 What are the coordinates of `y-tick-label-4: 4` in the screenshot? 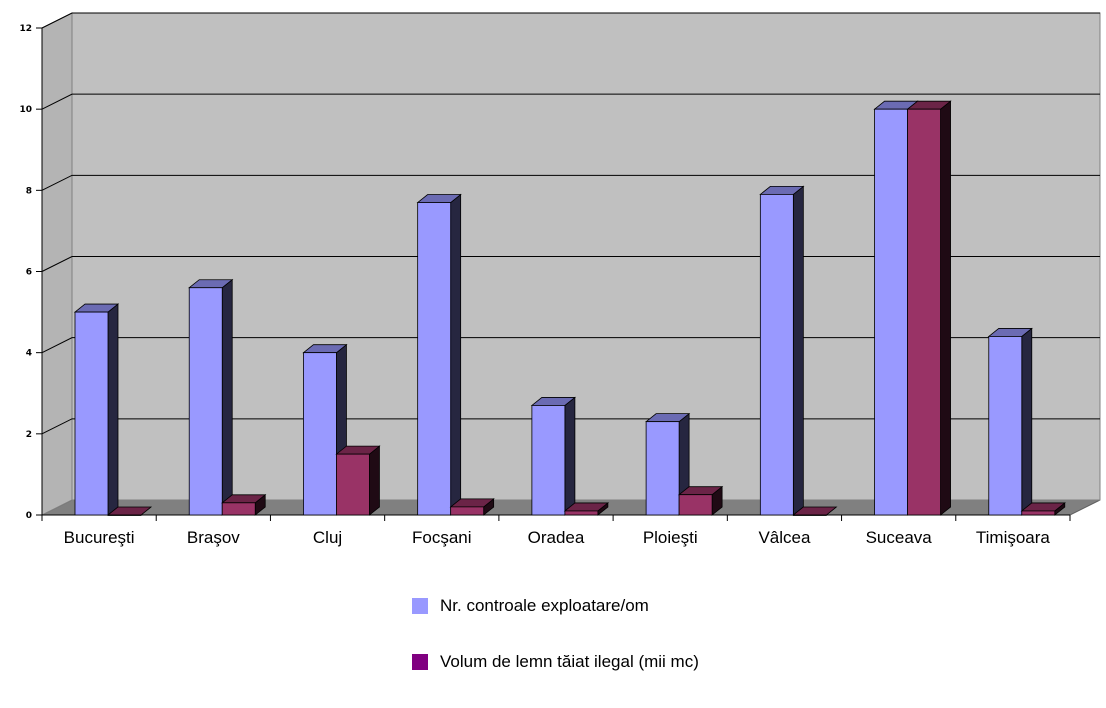 It's located at (29, 354).